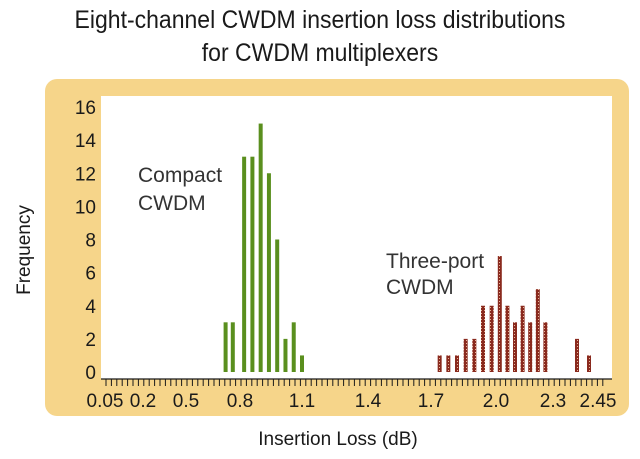 This screenshot has height=459, width=640. What do you see at coordinates (496, 401) in the screenshot?
I see `x-tick-label: 2.0` at bounding box center [496, 401].